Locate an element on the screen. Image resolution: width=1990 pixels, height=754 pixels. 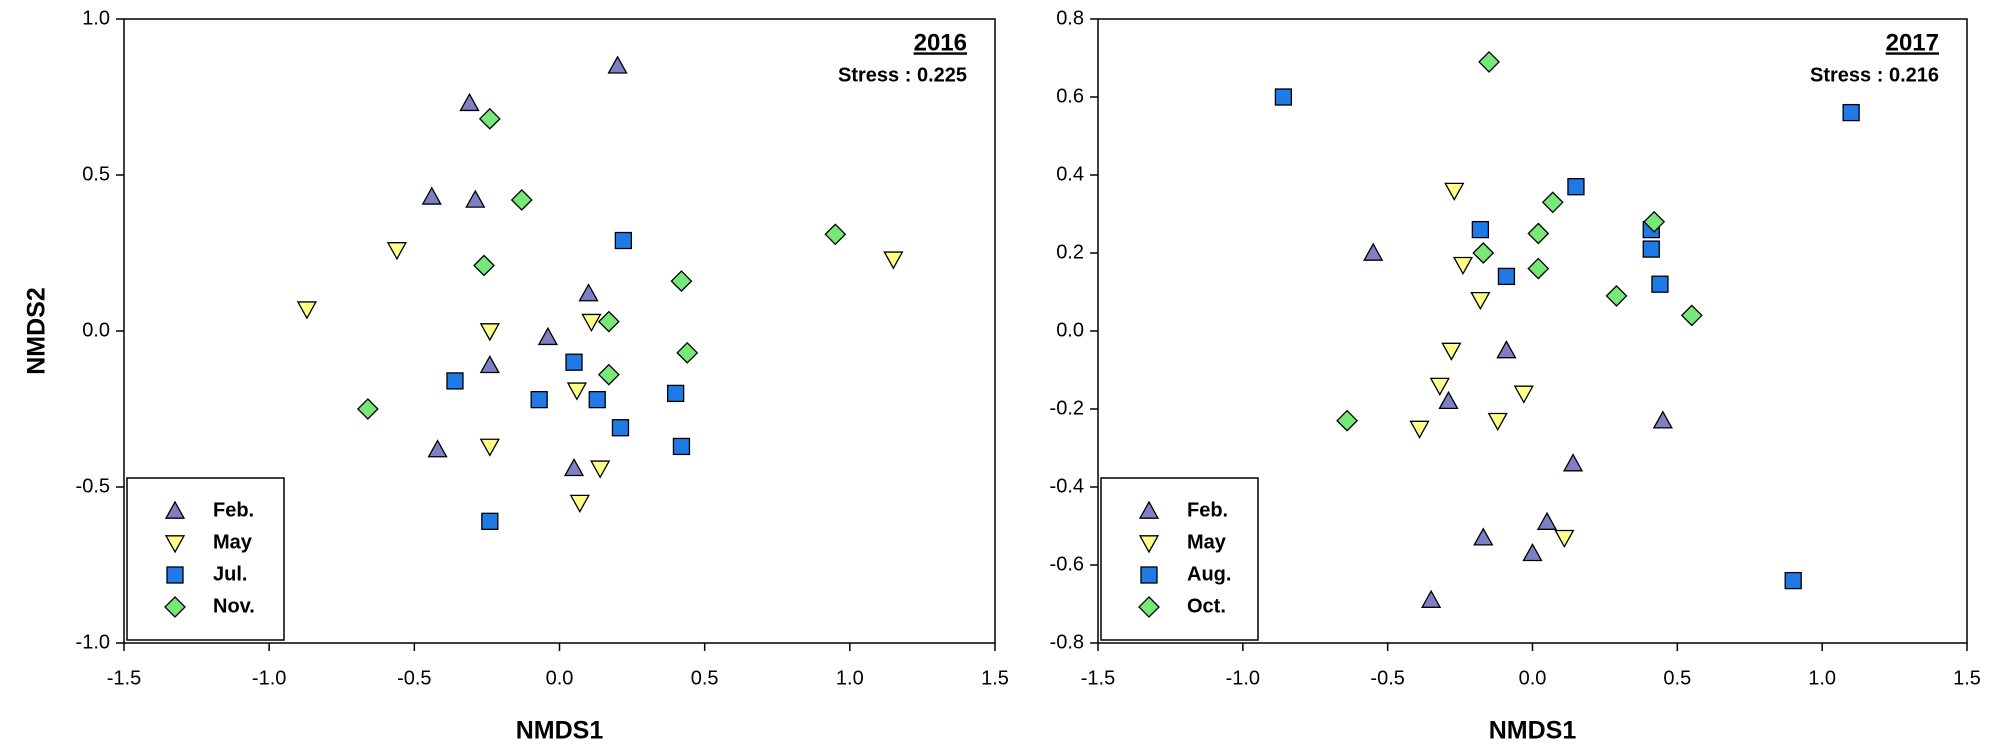
y-tick-label: -0.8 is located at coordinates (1067, 642).